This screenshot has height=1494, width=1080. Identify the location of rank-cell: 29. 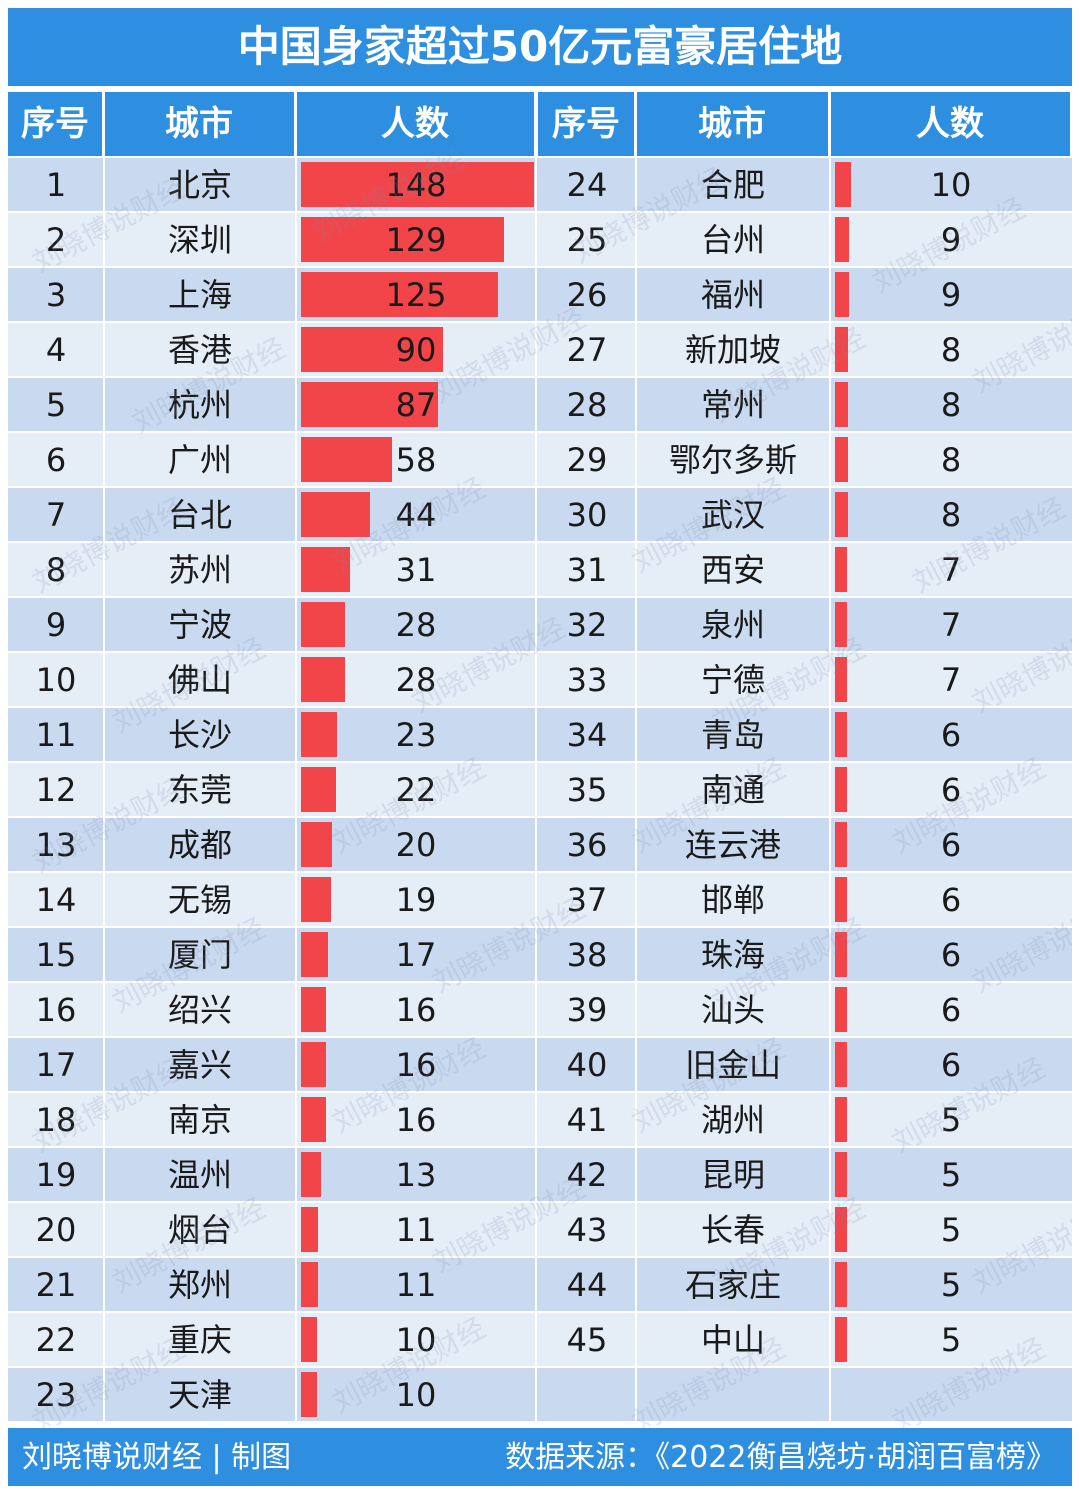
(587, 460).